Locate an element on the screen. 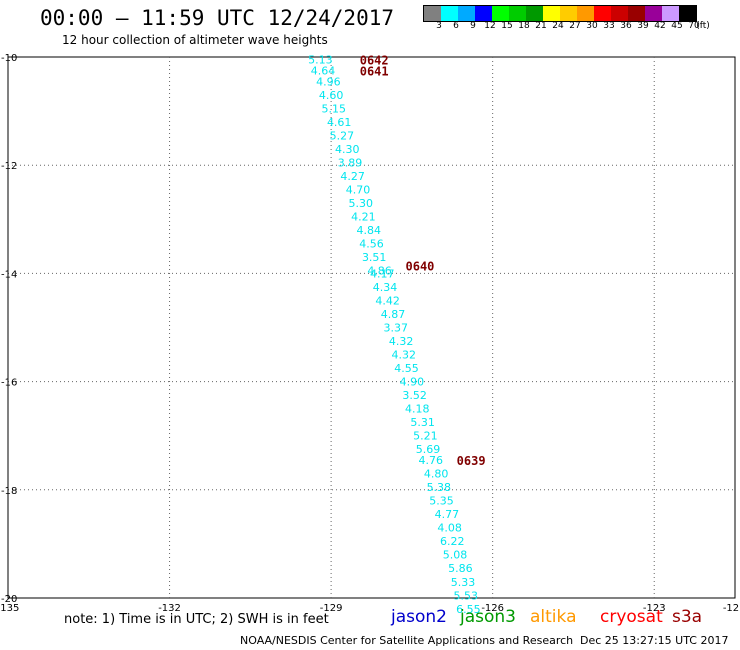 The width and height of the screenshot is (740, 650). swh-value-label: 4.17 is located at coordinates (382, 273).